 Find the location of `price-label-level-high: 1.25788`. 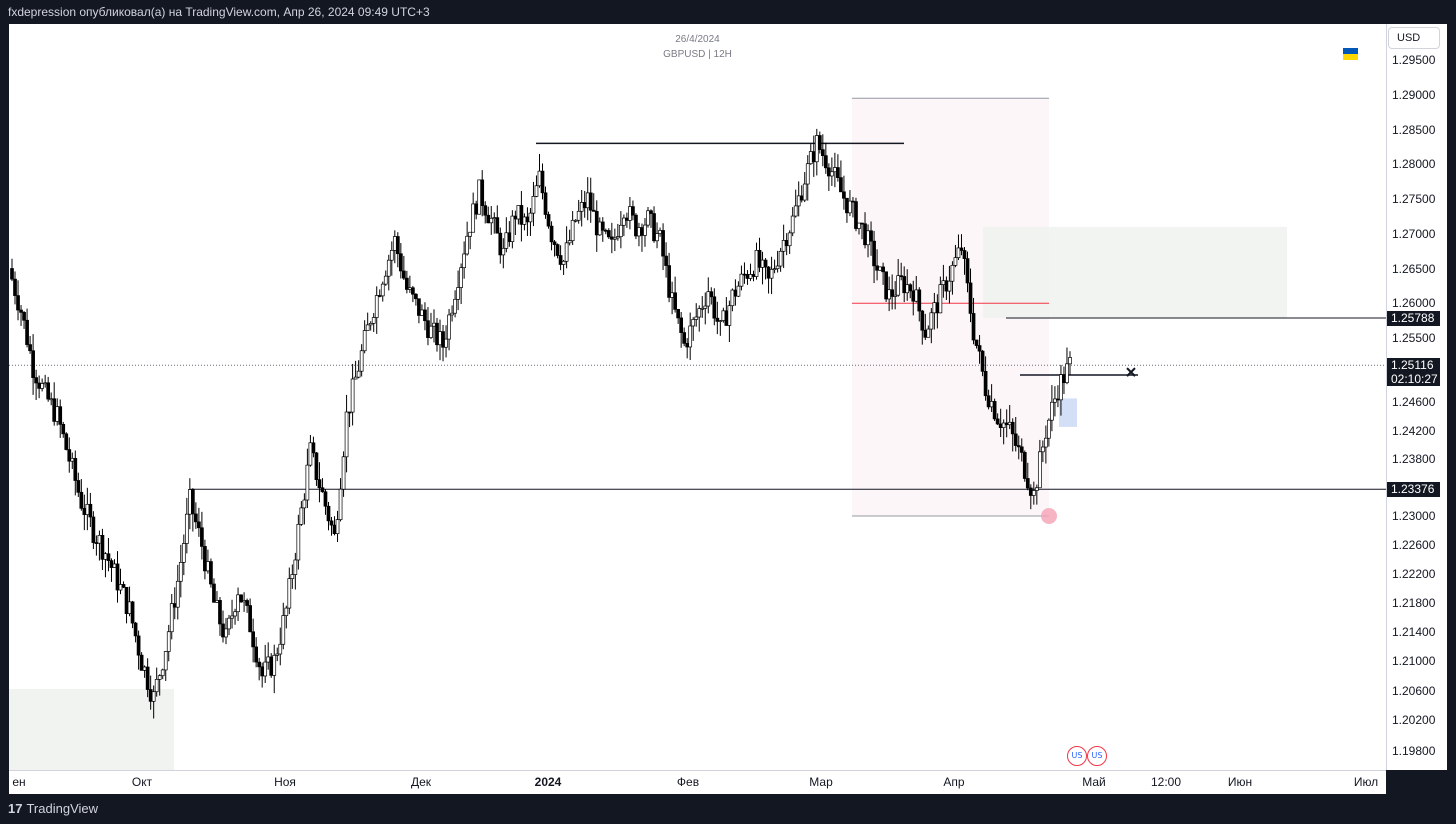

price-label-level-high: 1.25788 is located at coordinates (1413, 318).